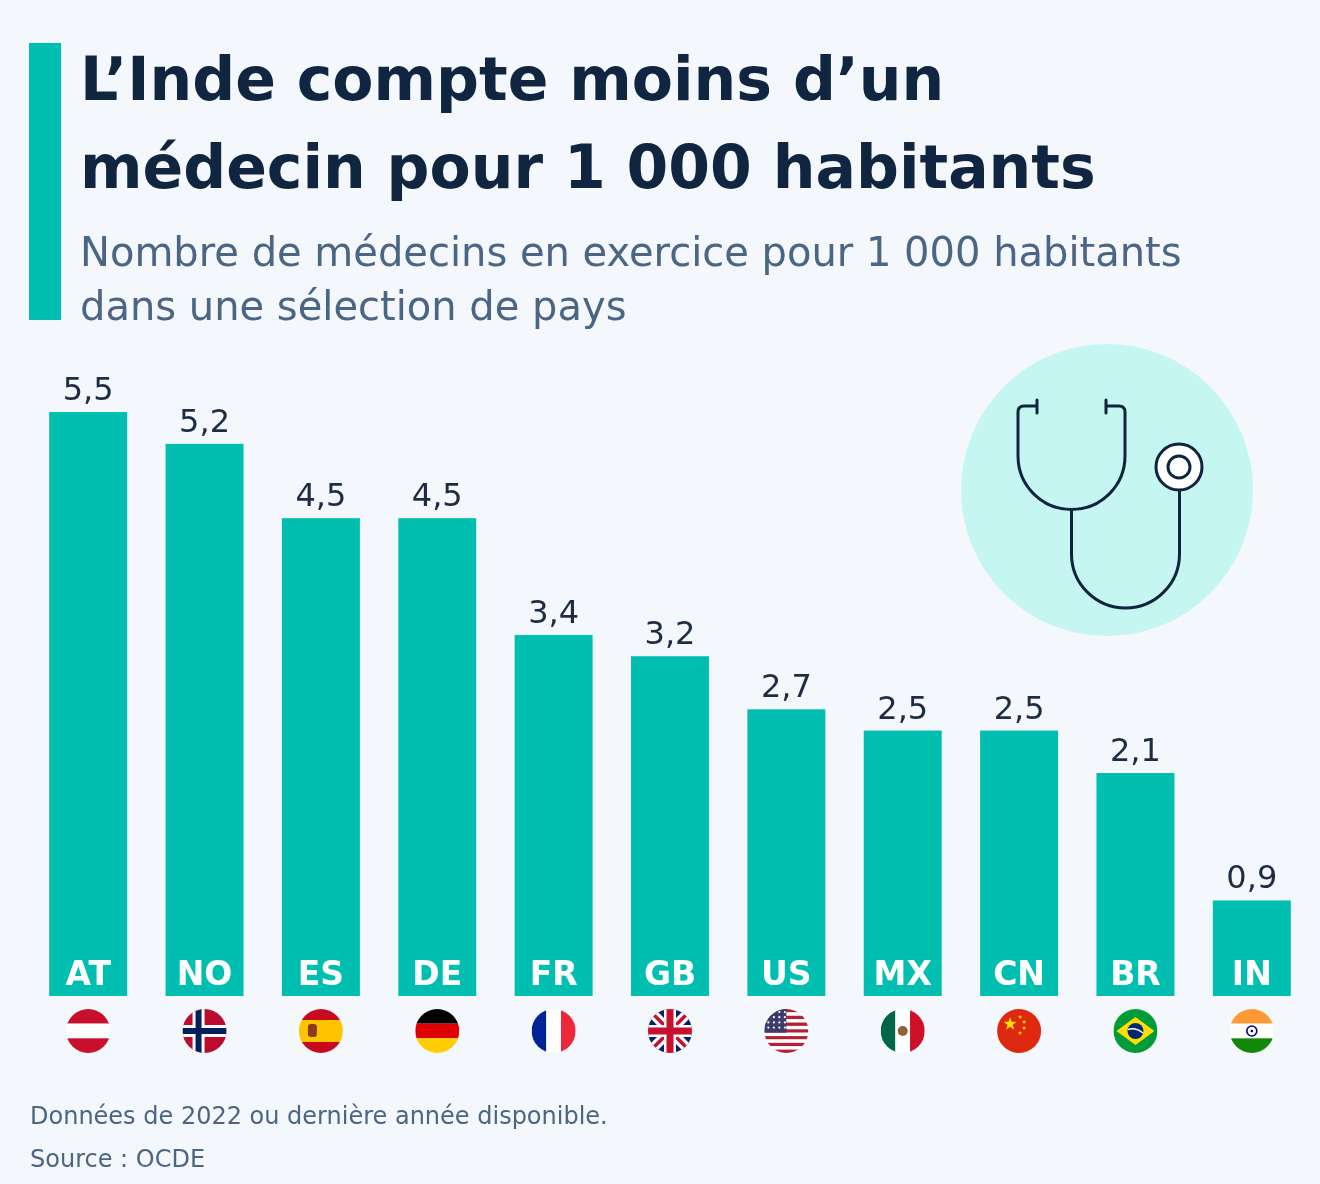 The image size is (1320, 1184). I want to click on data-label: 5,5, so click(88, 389).